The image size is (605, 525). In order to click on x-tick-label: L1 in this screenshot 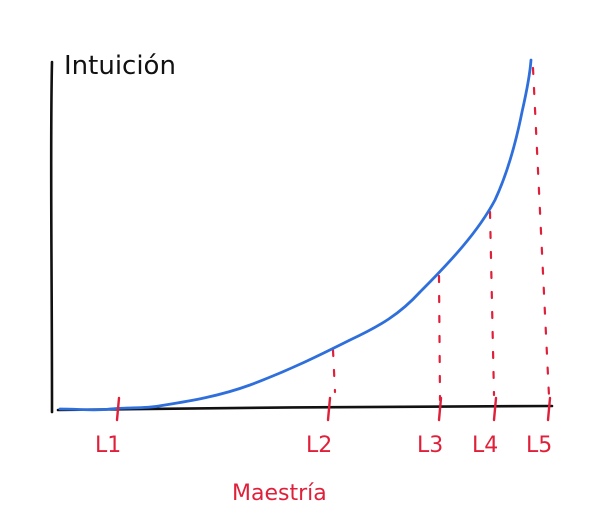, I will do `click(108, 445)`.